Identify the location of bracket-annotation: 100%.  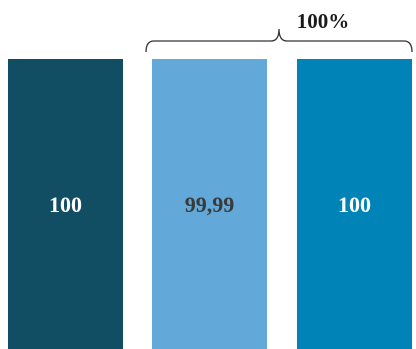
(279, 31).